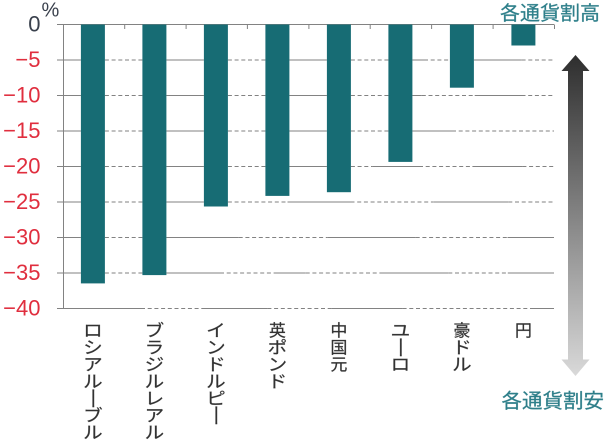  I want to click on svg-text: −10, so click(21, 95).